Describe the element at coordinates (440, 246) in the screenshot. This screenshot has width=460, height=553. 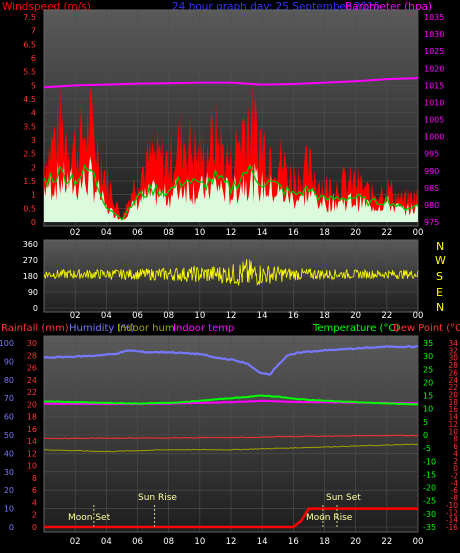
I see `compass-n-top: N` at that location.